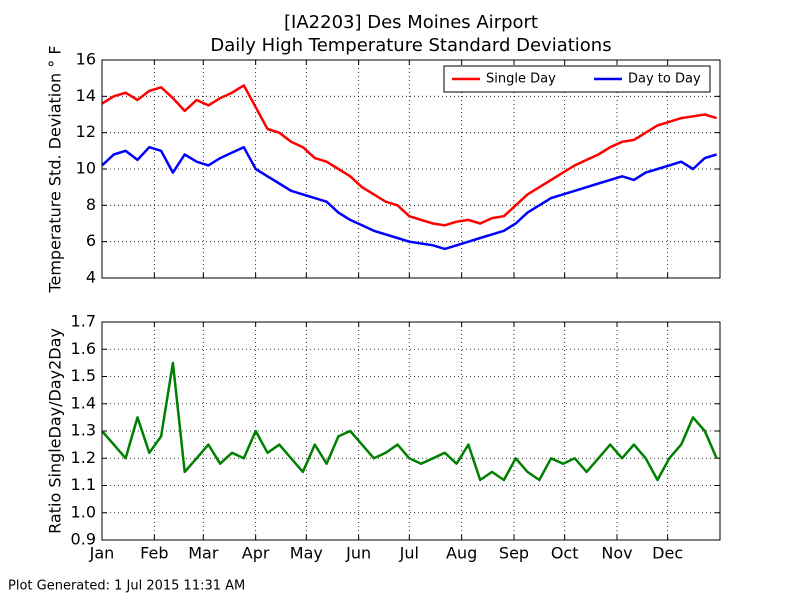  Describe the element at coordinates (667, 553) in the screenshot. I see `x-tick-label: Dec` at that location.